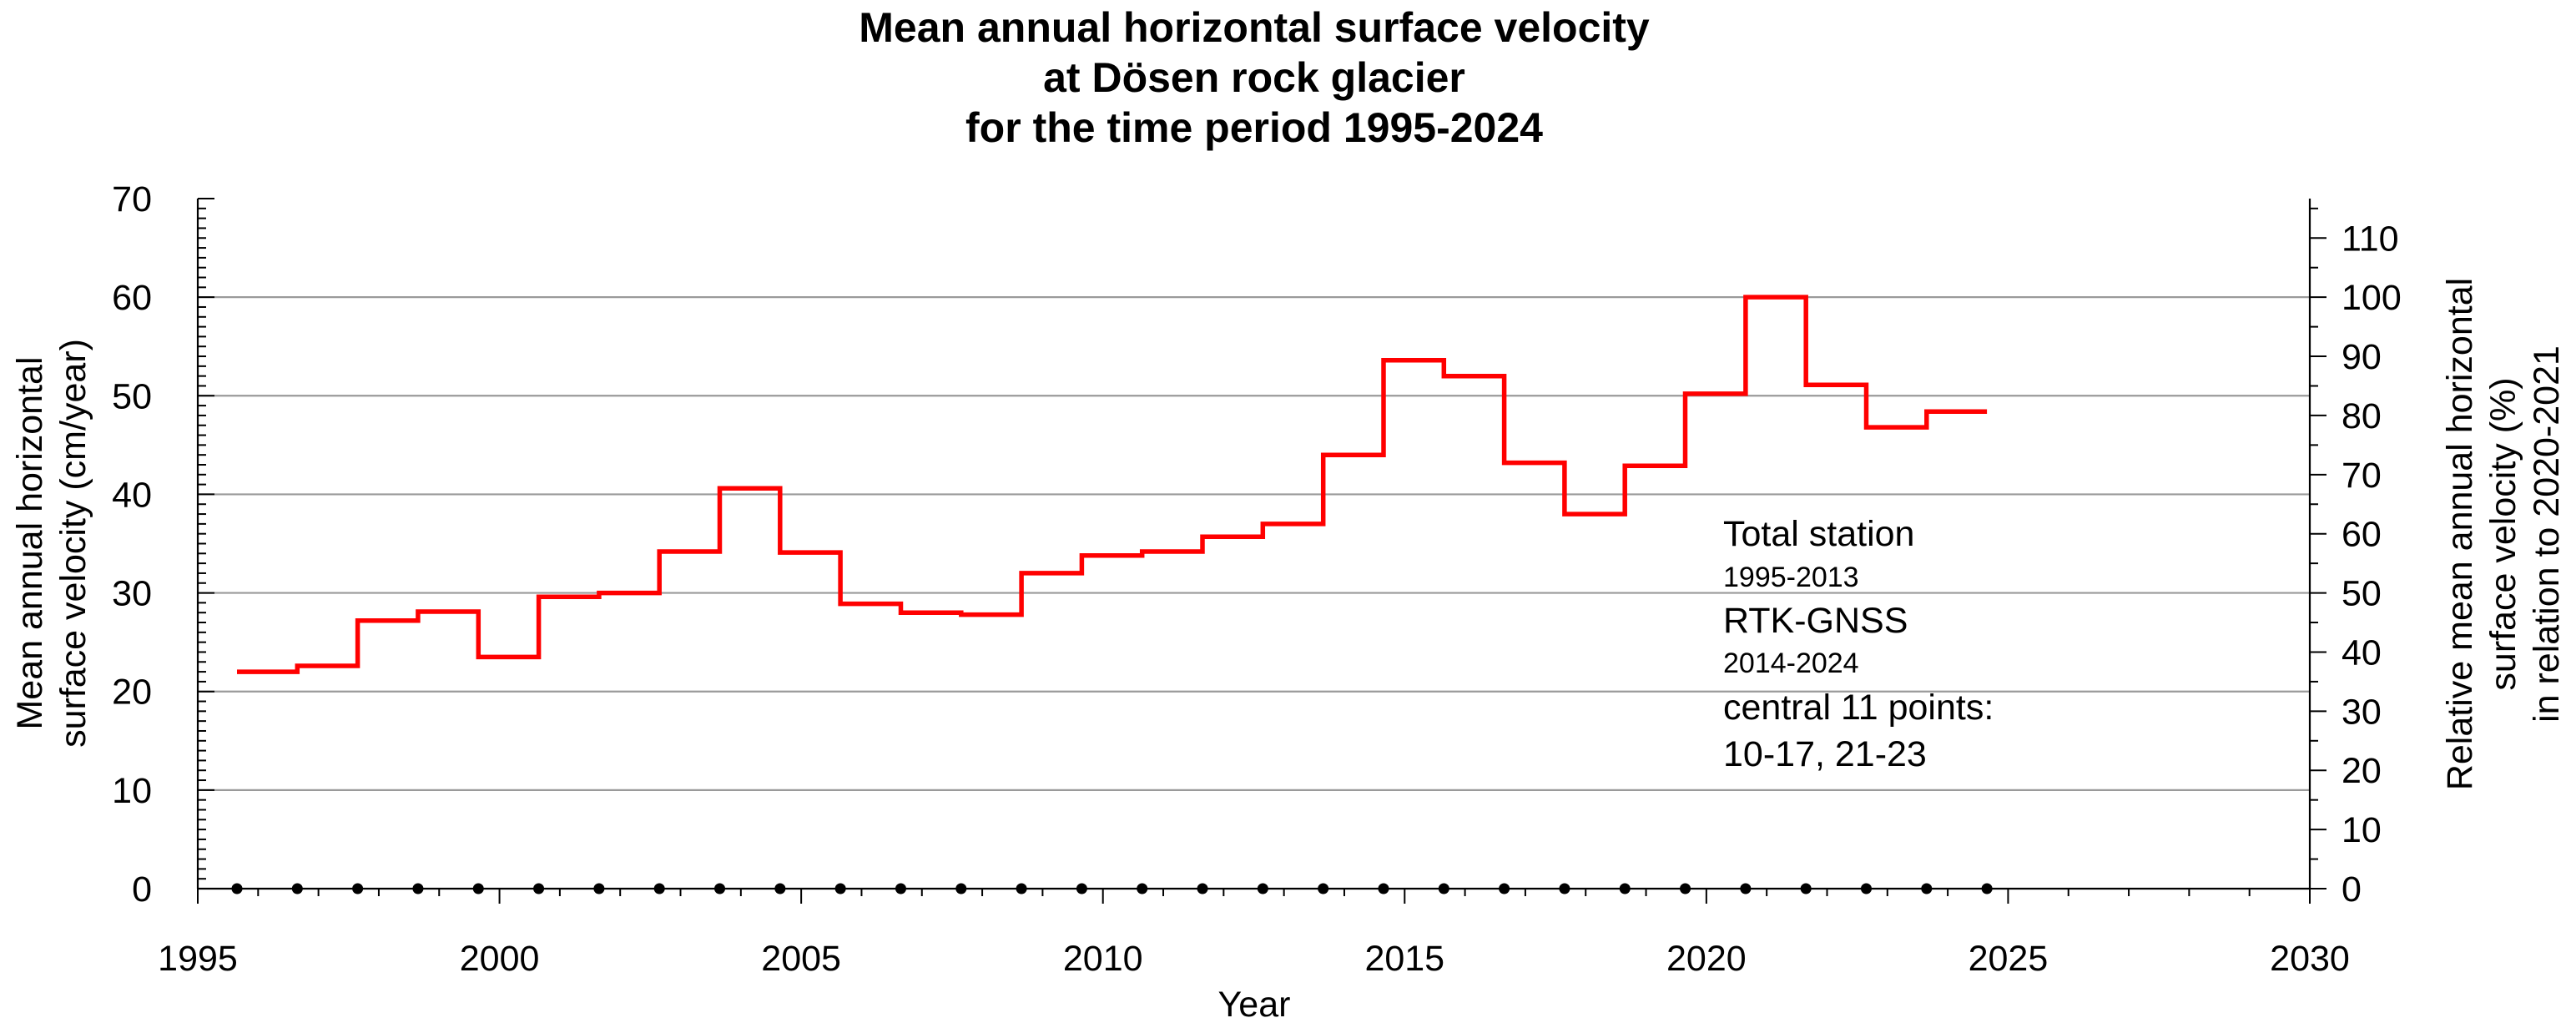  Describe the element at coordinates (2352, 889) in the screenshot. I see `y2-tick-label: 0` at that location.